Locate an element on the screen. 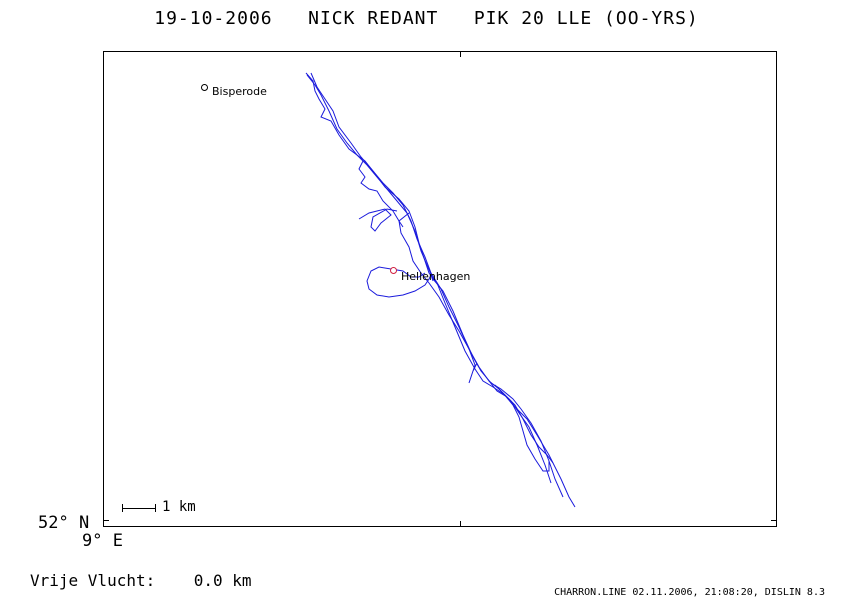 The height and width of the screenshot is (603, 853). distance-readout: Vrije Vlucht: 0.0 km is located at coordinates (141, 580).